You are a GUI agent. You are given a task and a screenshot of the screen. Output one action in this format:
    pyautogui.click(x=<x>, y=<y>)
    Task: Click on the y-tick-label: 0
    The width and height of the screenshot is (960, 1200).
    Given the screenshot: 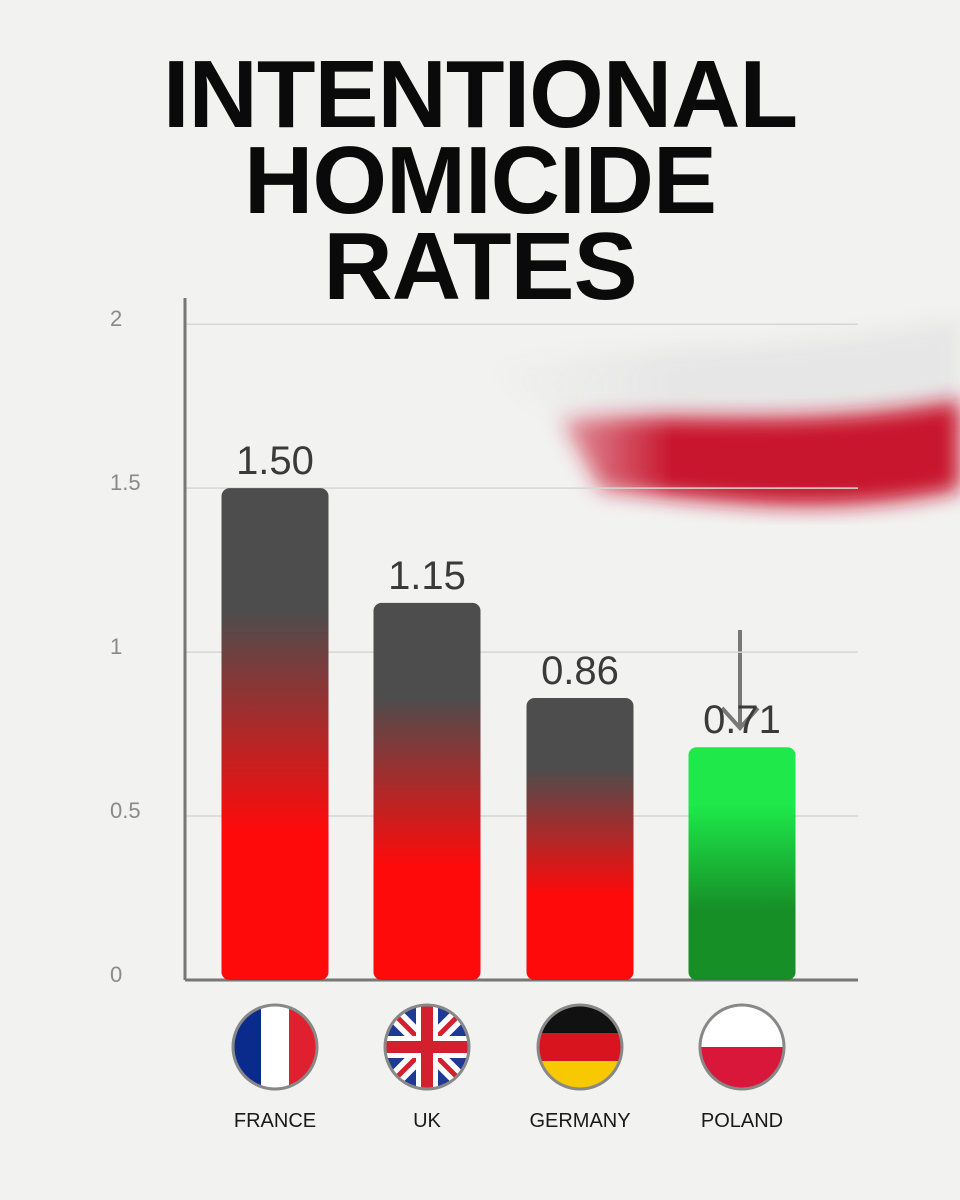 What is the action you would take?
    pyautogui.click(x=116, y=974)
    